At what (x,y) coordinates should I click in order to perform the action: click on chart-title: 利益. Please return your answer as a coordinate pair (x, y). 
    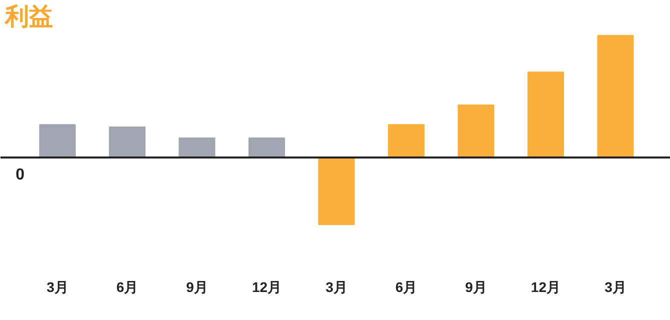
    Looking at the image, I should click on (29, 16).